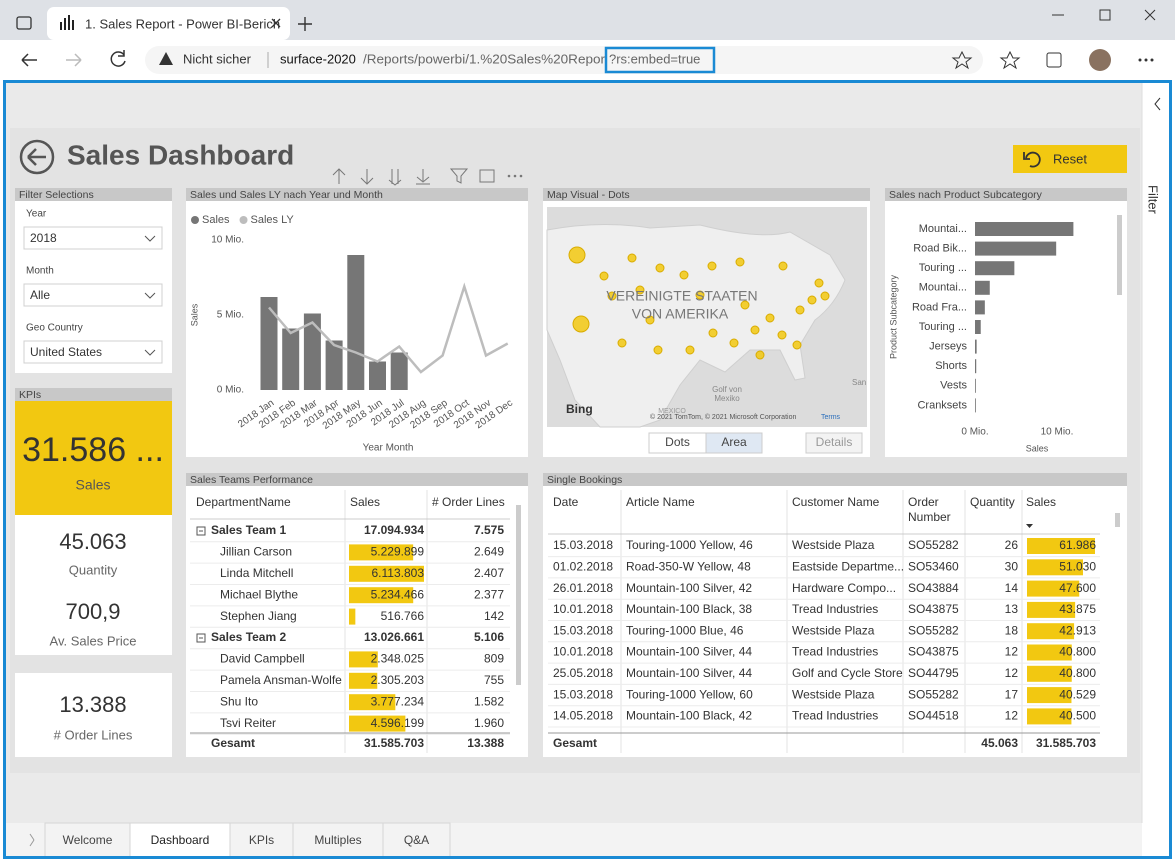 Image resolution: width=1175 pixels, height=860 pixels. What do you see at coordinates (216, 220) in the screenshot?
I see `legend-label: Sales` at bounding box center [216, 220].